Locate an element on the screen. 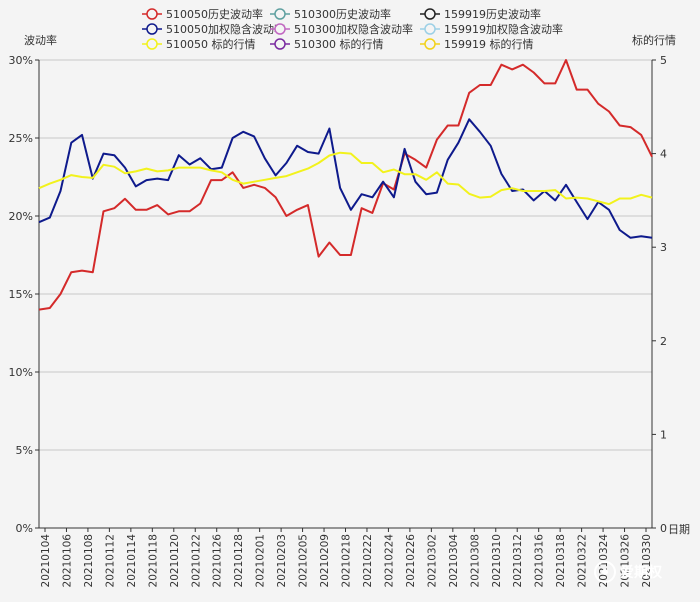 Image resolution: width=700 pixels, height=602 pixels. x-tick-label: 20210226 is located at coordinates (411, 561).